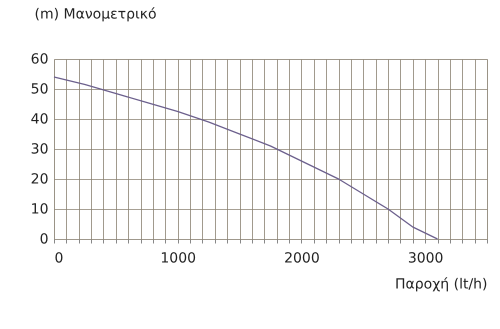 The image size is (500, 329). What do you see at coordinates (39, 210) in the screenshot?
I see `y-tick-label: 10` at bounding box center [39, 210].